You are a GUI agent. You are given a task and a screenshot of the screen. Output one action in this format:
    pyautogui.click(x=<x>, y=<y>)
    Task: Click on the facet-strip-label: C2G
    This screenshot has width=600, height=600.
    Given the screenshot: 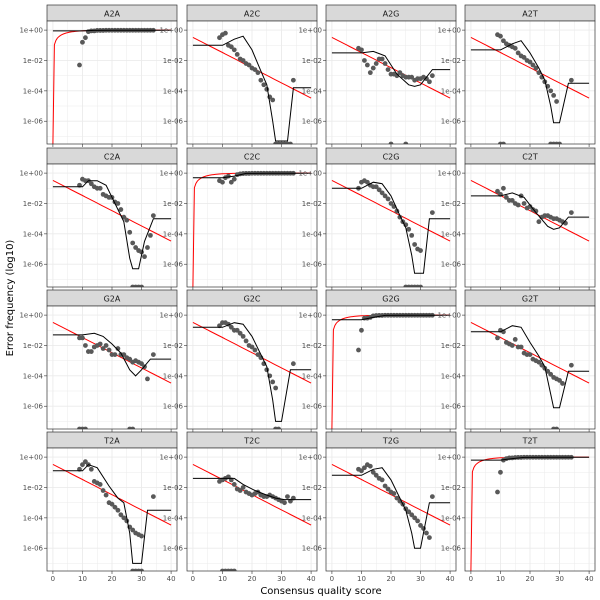 What is the action you would take?
    pyautogui.click(x=391, y=157)
    